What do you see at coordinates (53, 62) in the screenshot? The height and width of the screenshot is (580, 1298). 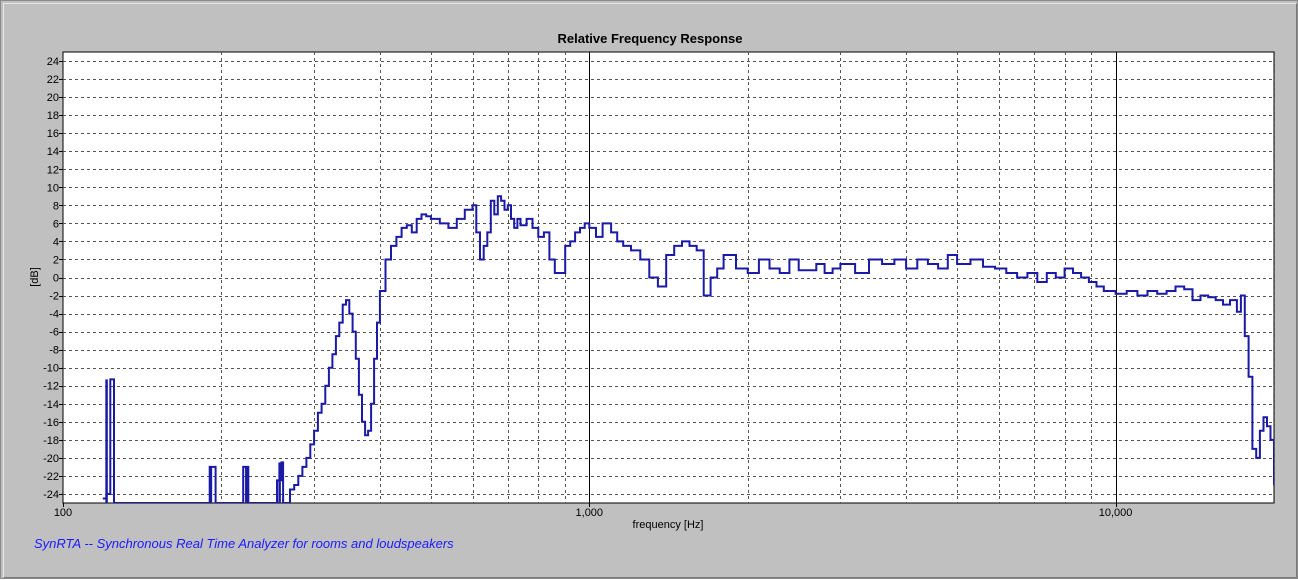 I see `y-tick-label: 24` at bounding box center [53, 62].